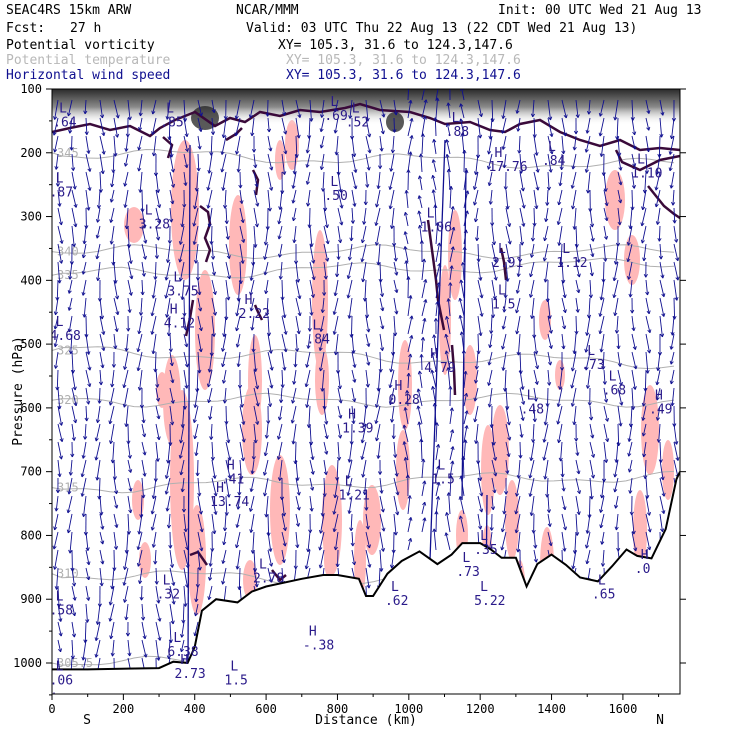 This screenshot has width=740, height=740. What do you see at coordinates (646, 174) in the screenshot?
I see `extremum-value: 1.10` at bounding box center [646, 174].